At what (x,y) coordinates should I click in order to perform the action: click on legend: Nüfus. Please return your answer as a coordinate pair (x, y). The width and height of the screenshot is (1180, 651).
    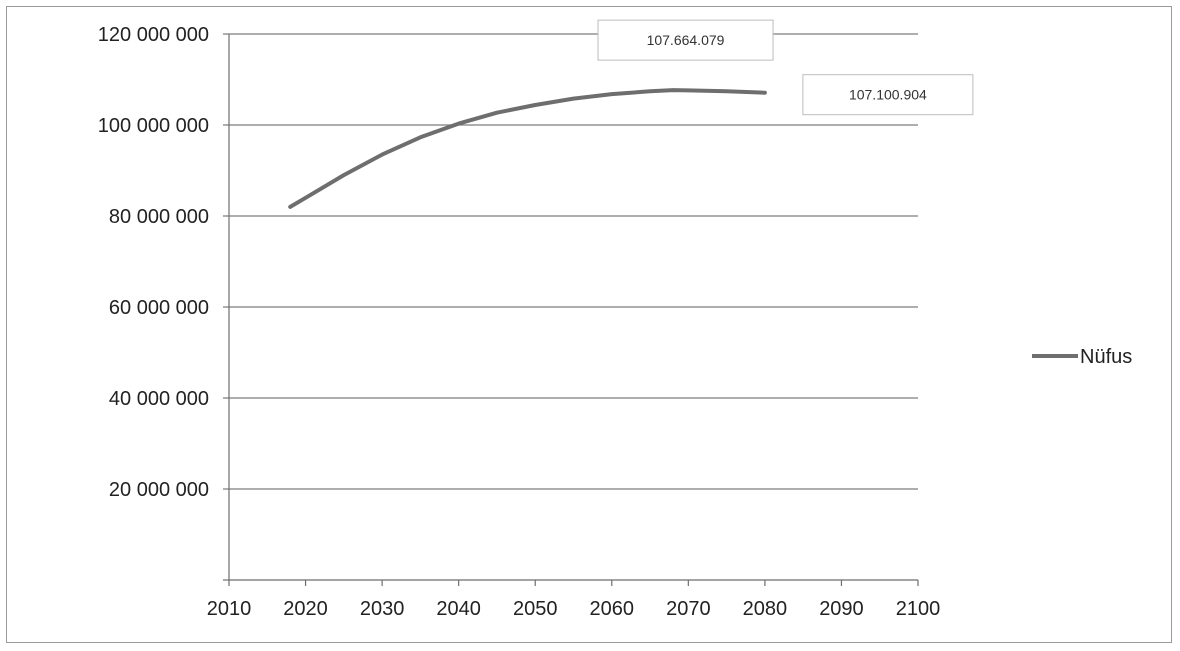
    Looking at the image, I should click on (1082, 357).